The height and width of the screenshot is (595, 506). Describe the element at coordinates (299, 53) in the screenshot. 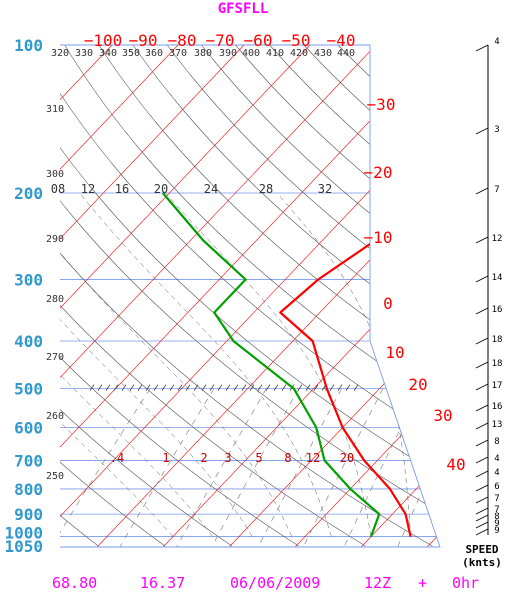

I see `theta-label: 420` at that location.